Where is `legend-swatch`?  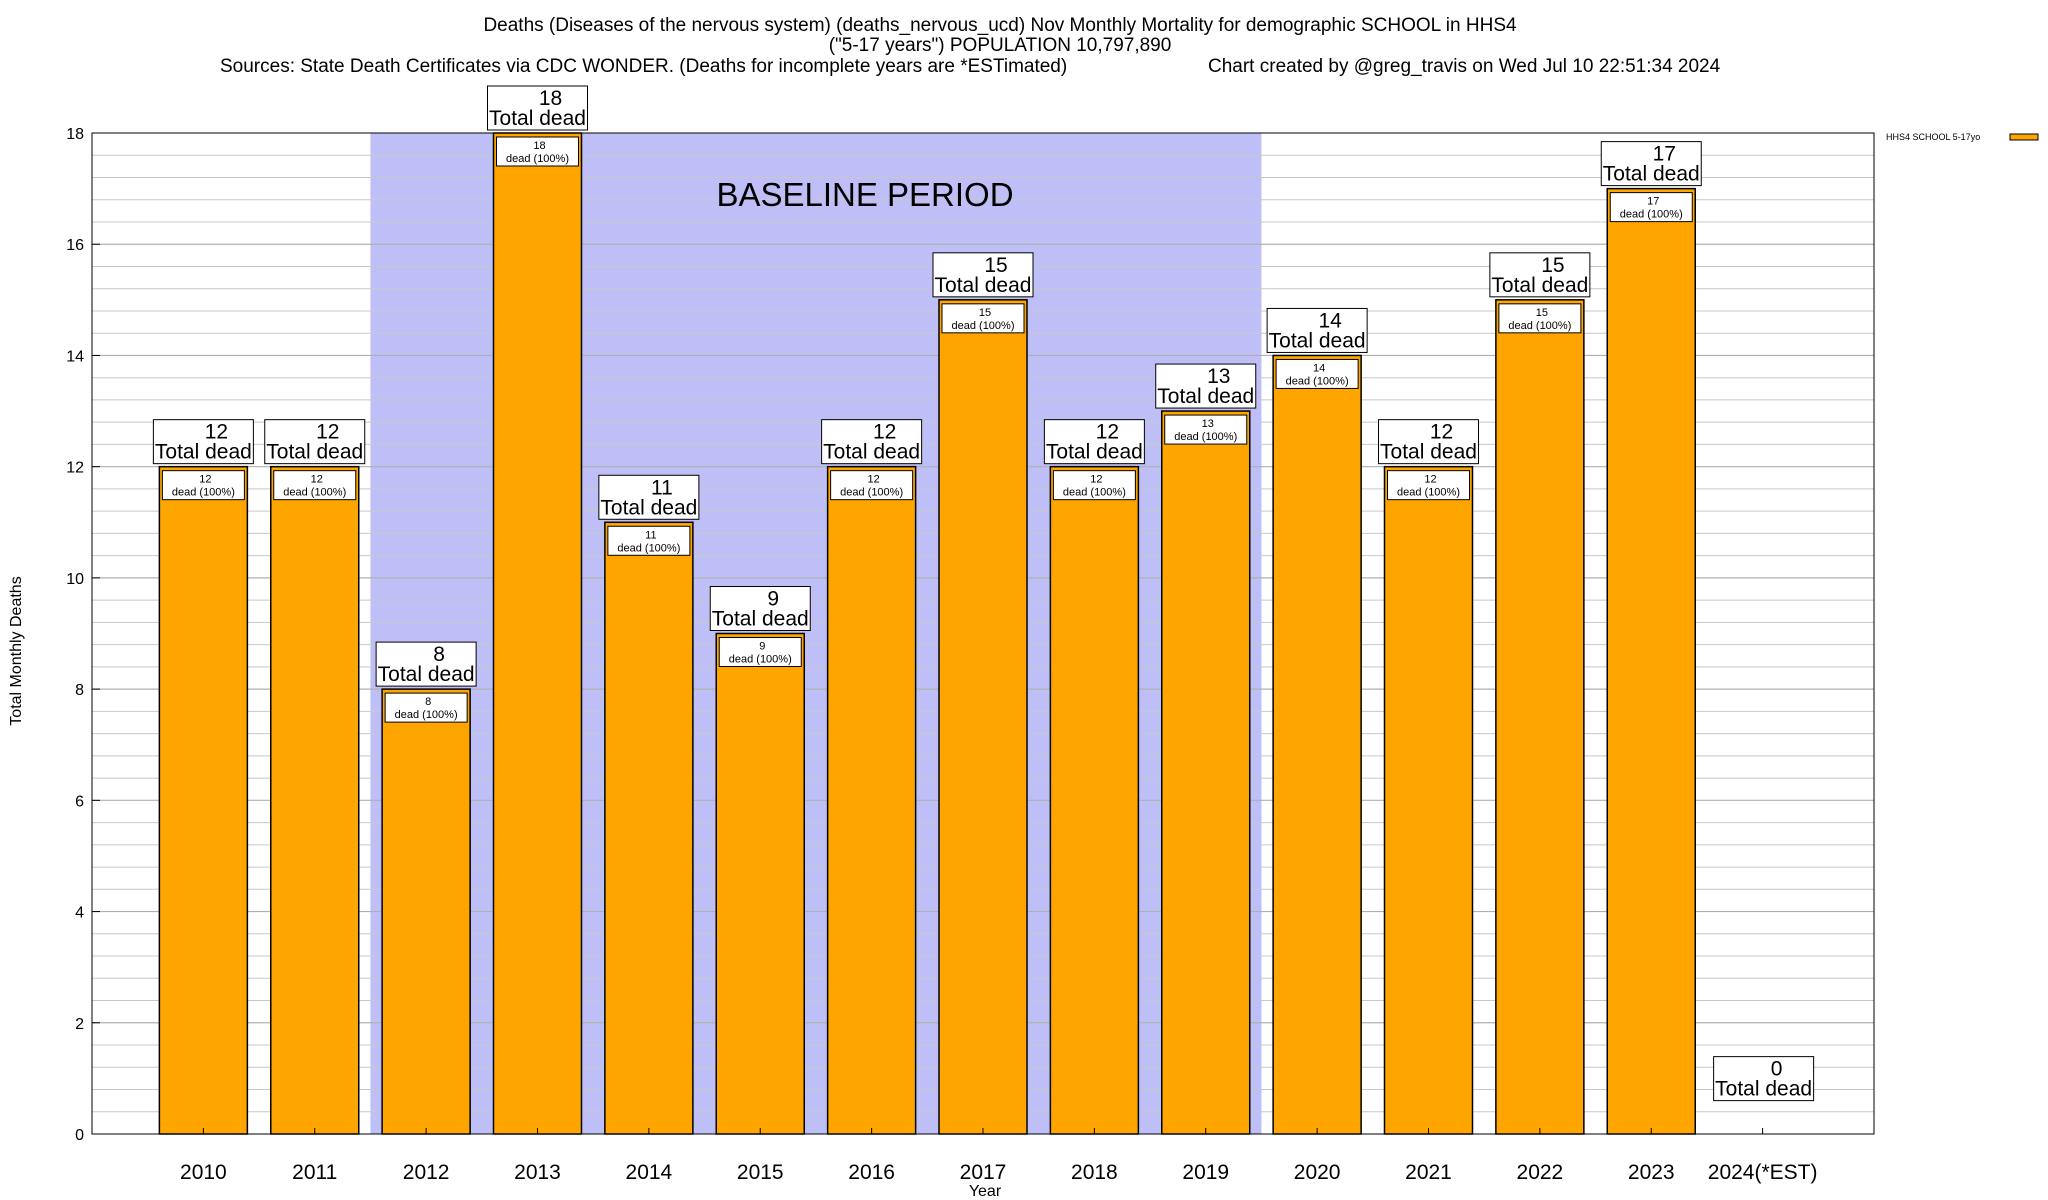 legend-swatch is located at coordinates (2024, 137).